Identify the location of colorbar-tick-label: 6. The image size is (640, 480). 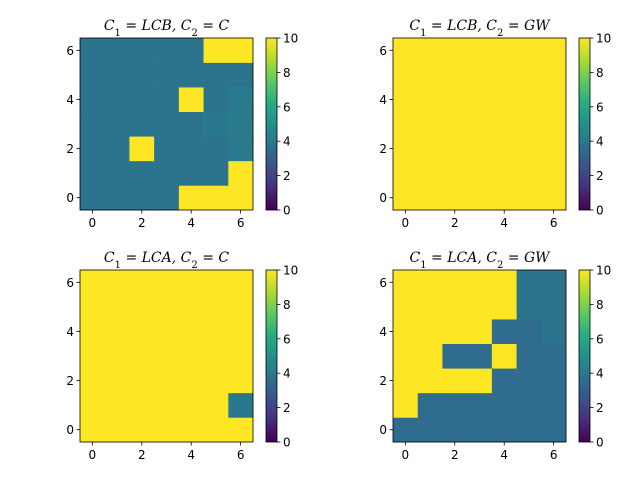
(600, 339).